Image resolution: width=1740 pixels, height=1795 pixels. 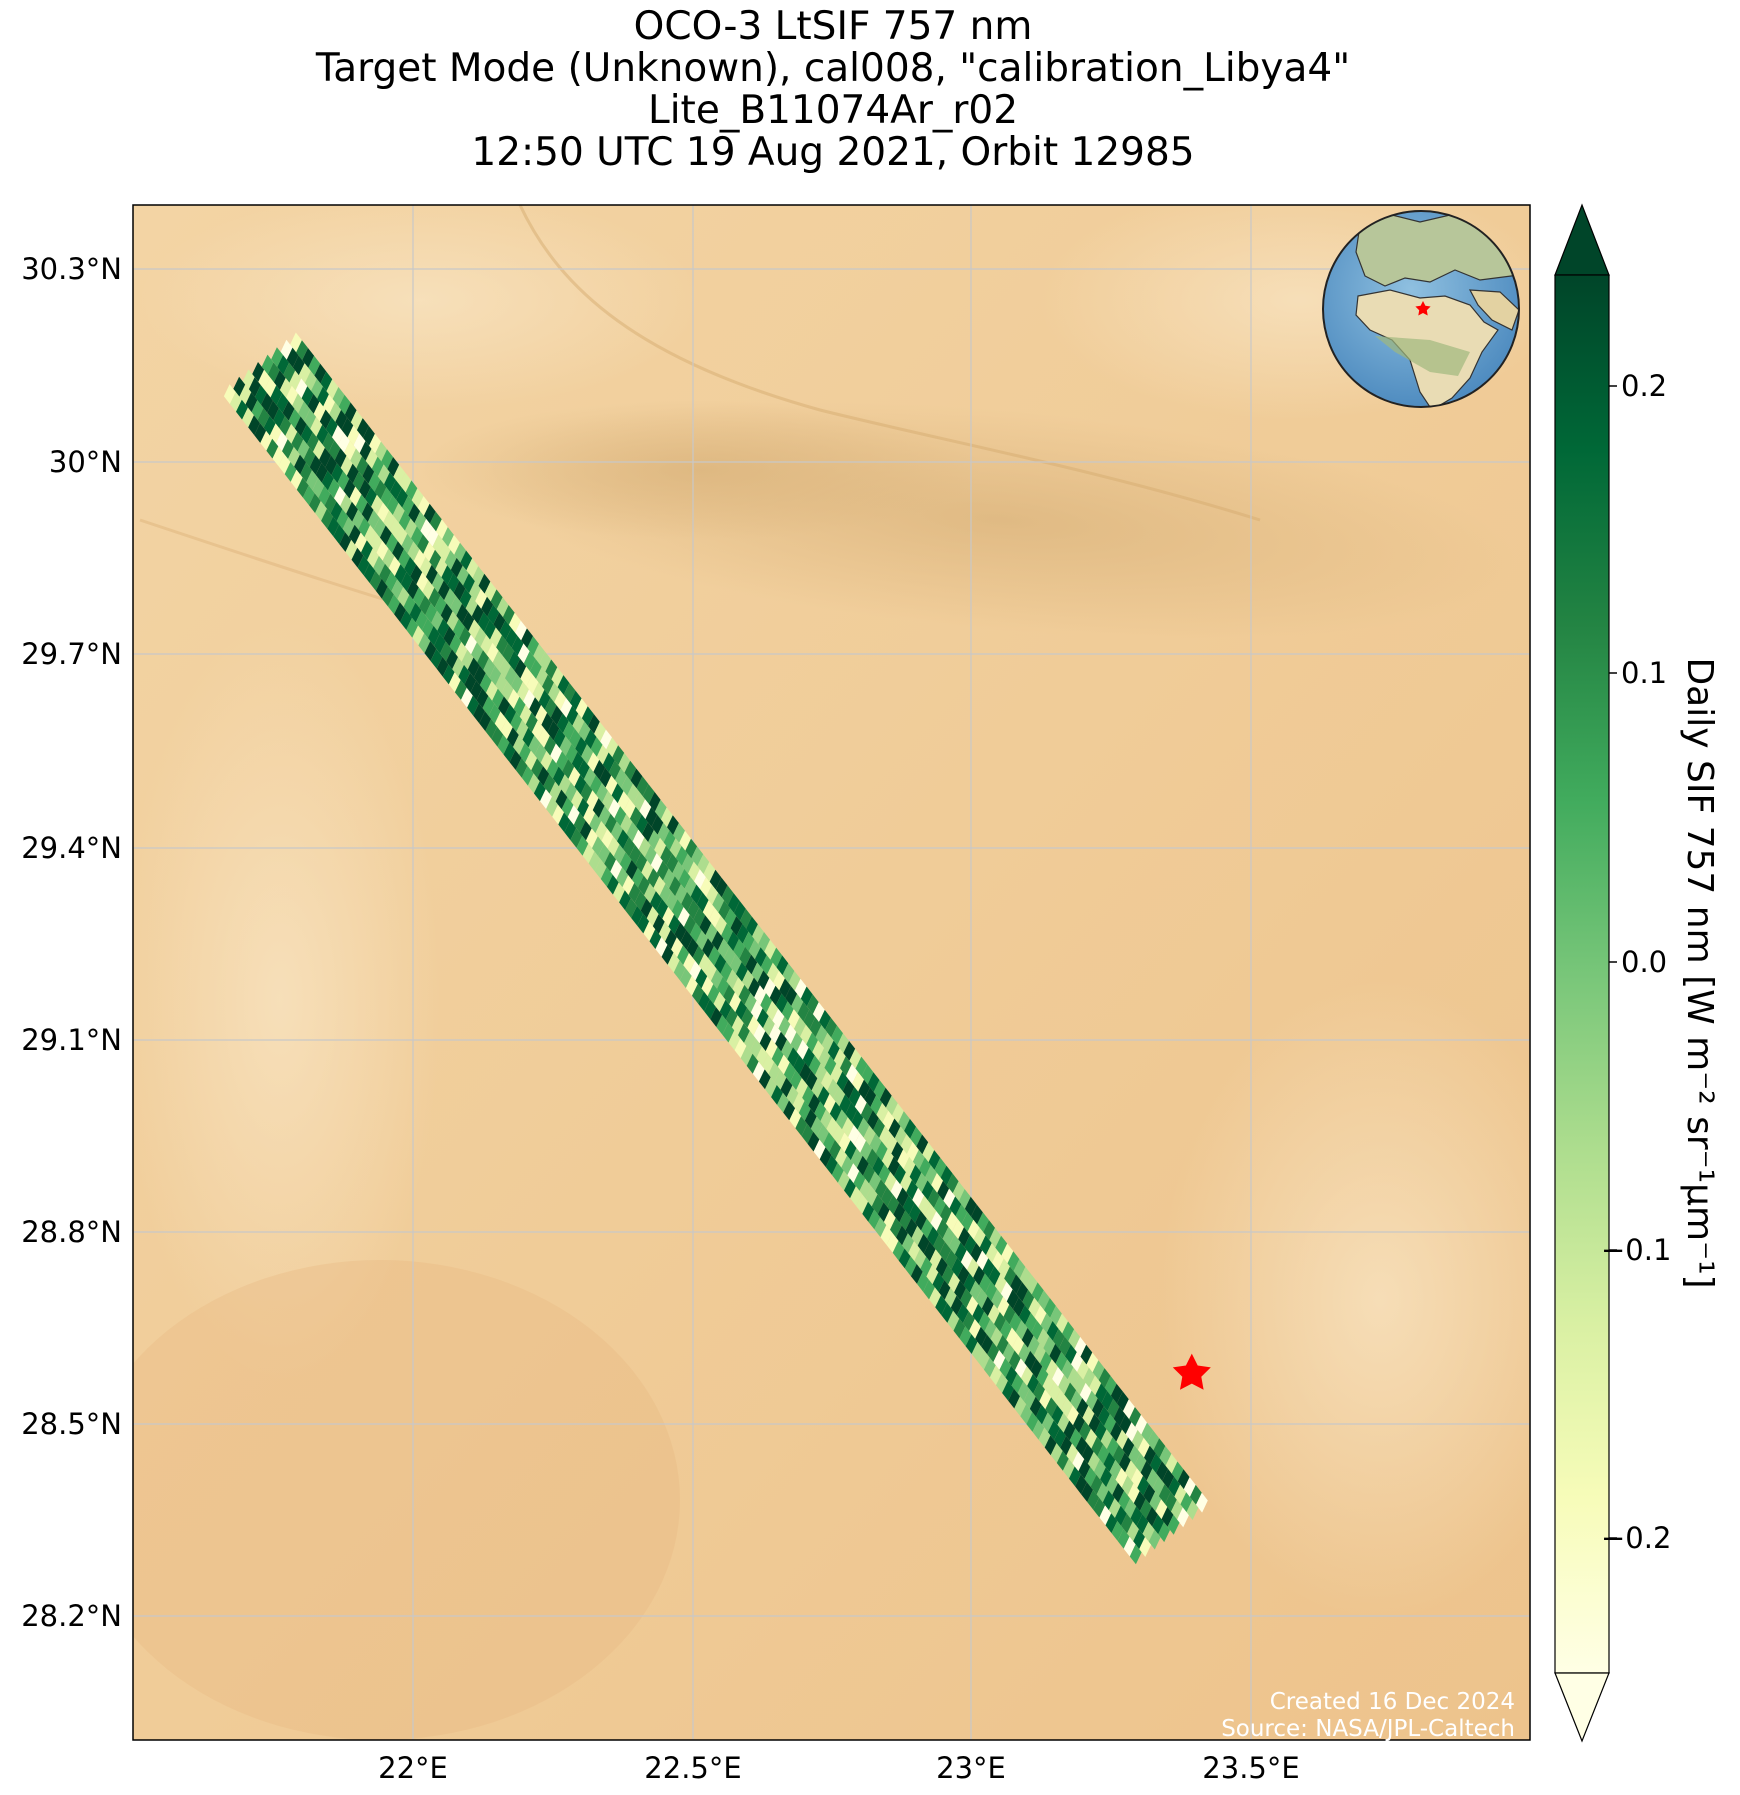 What do you see at coordinates (71, 848) in the screenshot?
I see `lat-tick-label: 29.4°N` at bounding box center [71, 848].